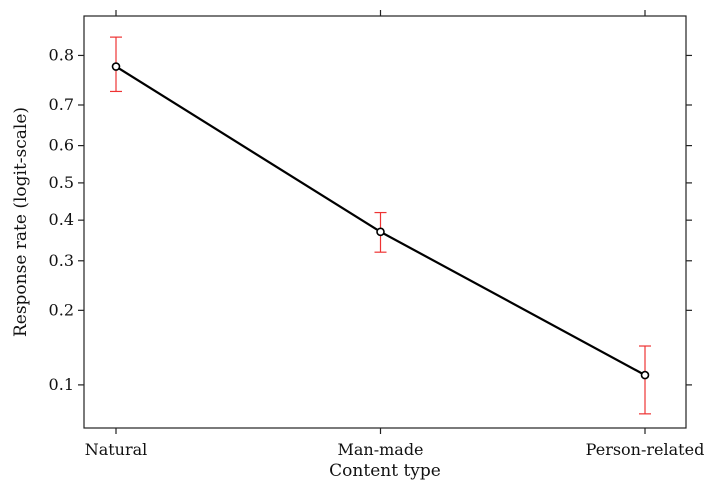  What do you see at coordinates (380, 449) in the screenshot?
I see `x-tick-label: Man-made` at bounding box center [380, 449].